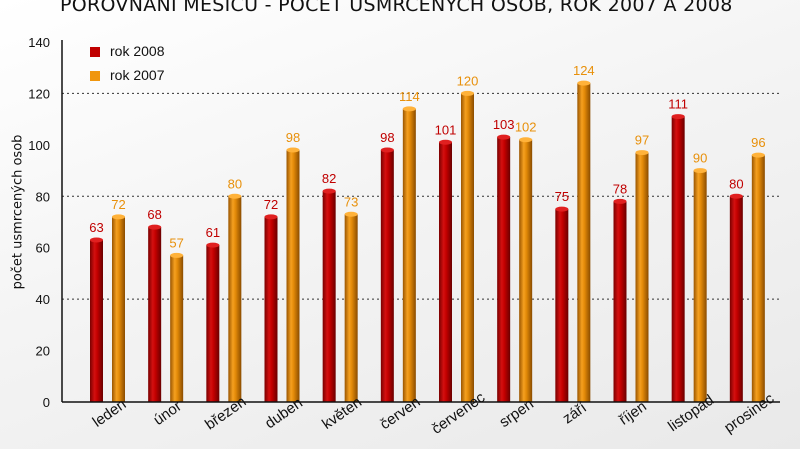 The width and height of the screenshot is (800, 449). What do you see at coordinates (749, 413) in the screenshot?
I see `x-tick-label: prosinec` at bounding box center [749, 413].